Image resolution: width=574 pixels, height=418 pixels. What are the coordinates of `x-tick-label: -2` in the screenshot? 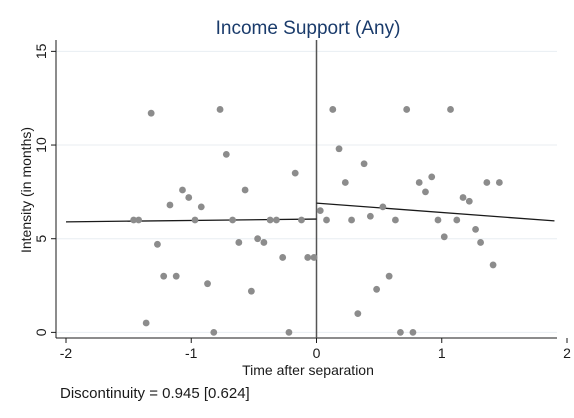 It's located at (66, 353).